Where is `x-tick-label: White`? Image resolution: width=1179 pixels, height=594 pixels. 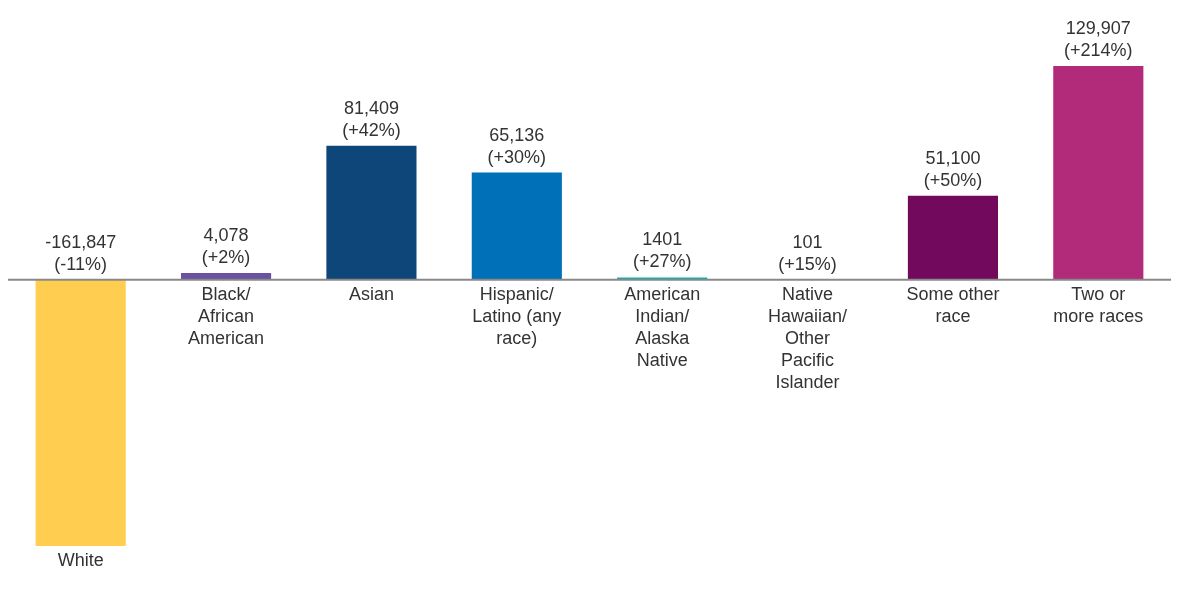 x-tick-label: White is located at coordinates (80, 559).